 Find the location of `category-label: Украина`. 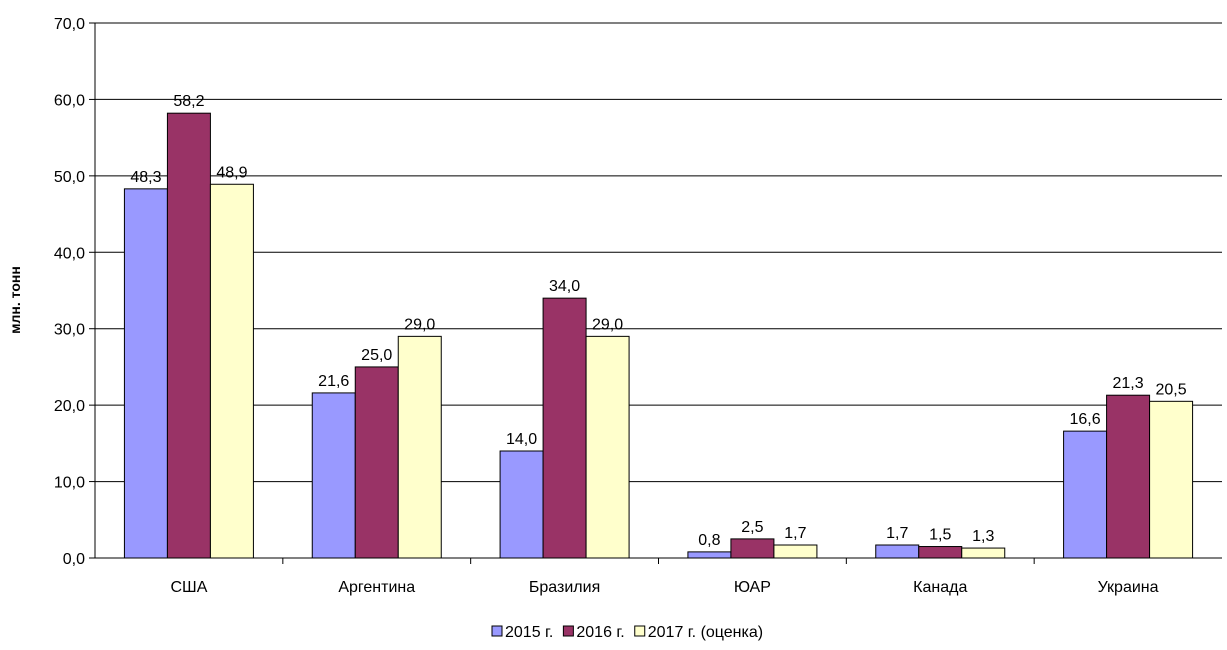

category-label: Украина is located at coordinates (1128, 587).